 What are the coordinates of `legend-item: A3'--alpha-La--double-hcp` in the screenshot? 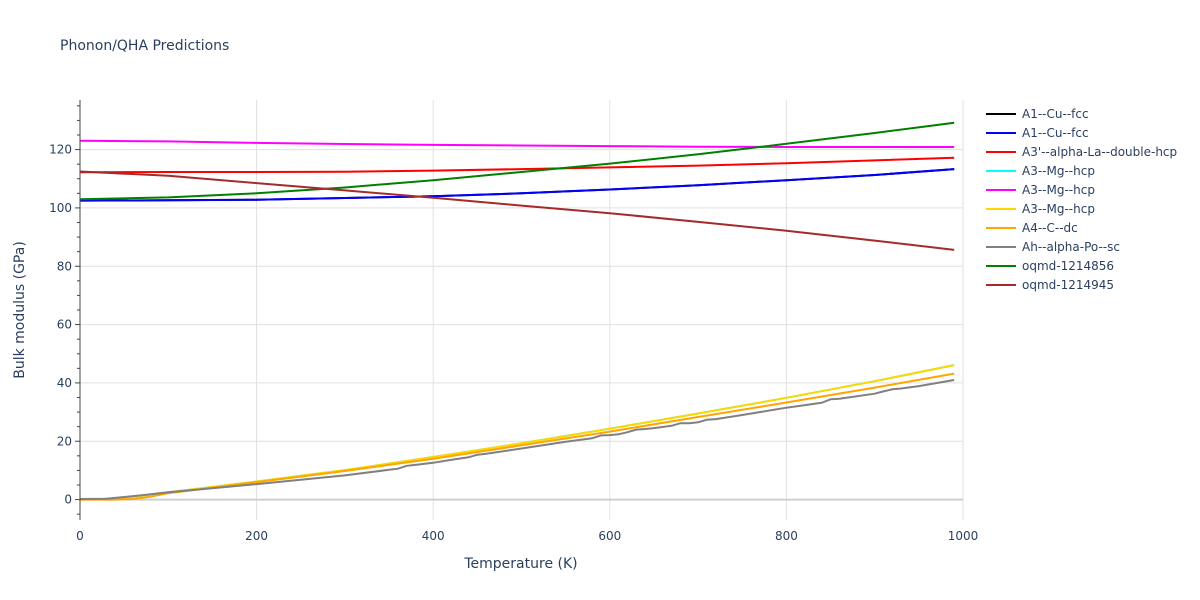 It's located at (1081, 152).